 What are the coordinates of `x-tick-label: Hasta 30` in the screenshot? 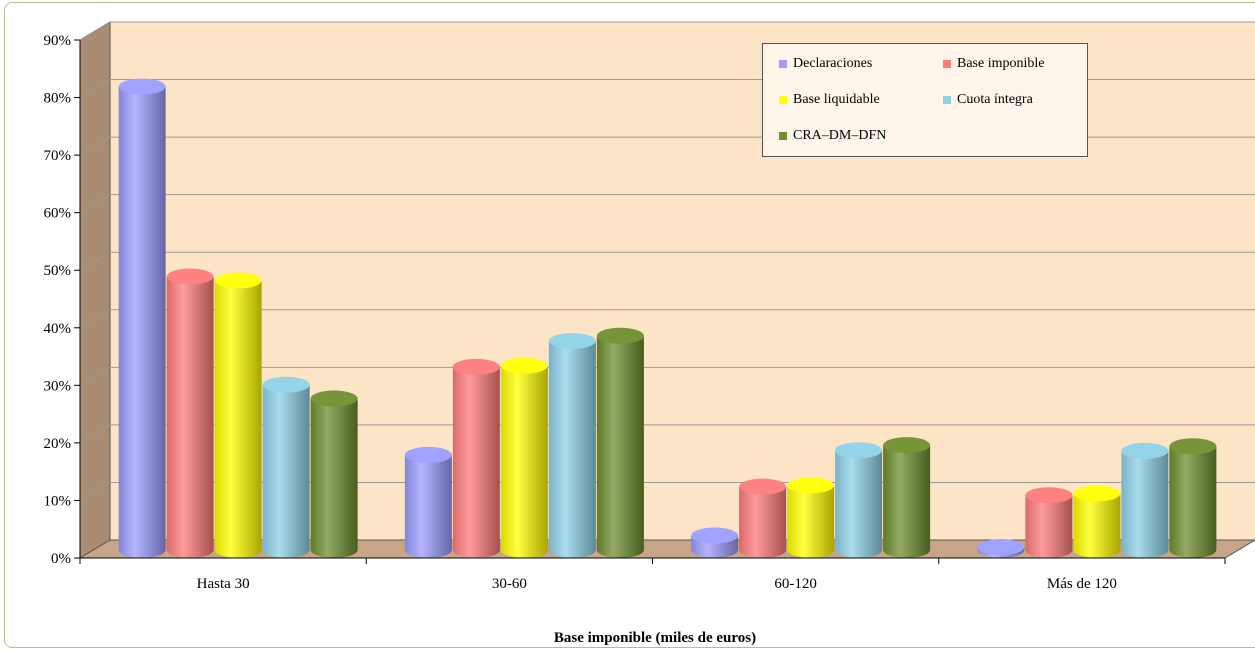 It's located at (223, 584).